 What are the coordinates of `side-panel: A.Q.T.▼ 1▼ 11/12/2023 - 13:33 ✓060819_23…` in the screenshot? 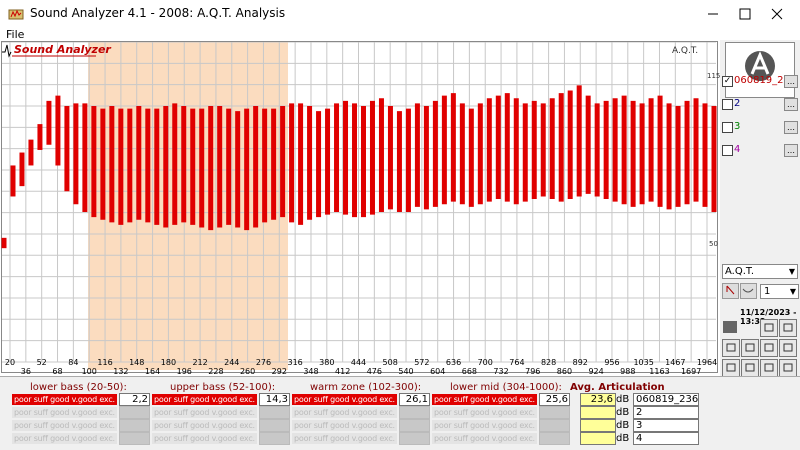 It's located at (760, 208).